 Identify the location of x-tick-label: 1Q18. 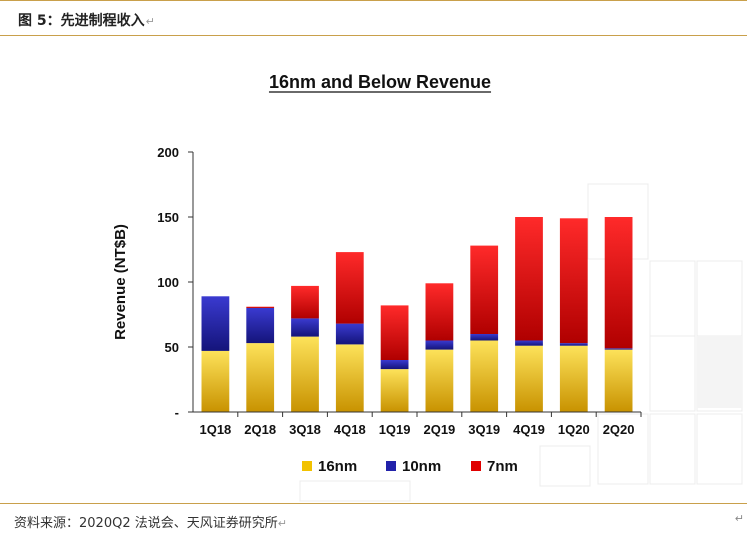
(215, 429).